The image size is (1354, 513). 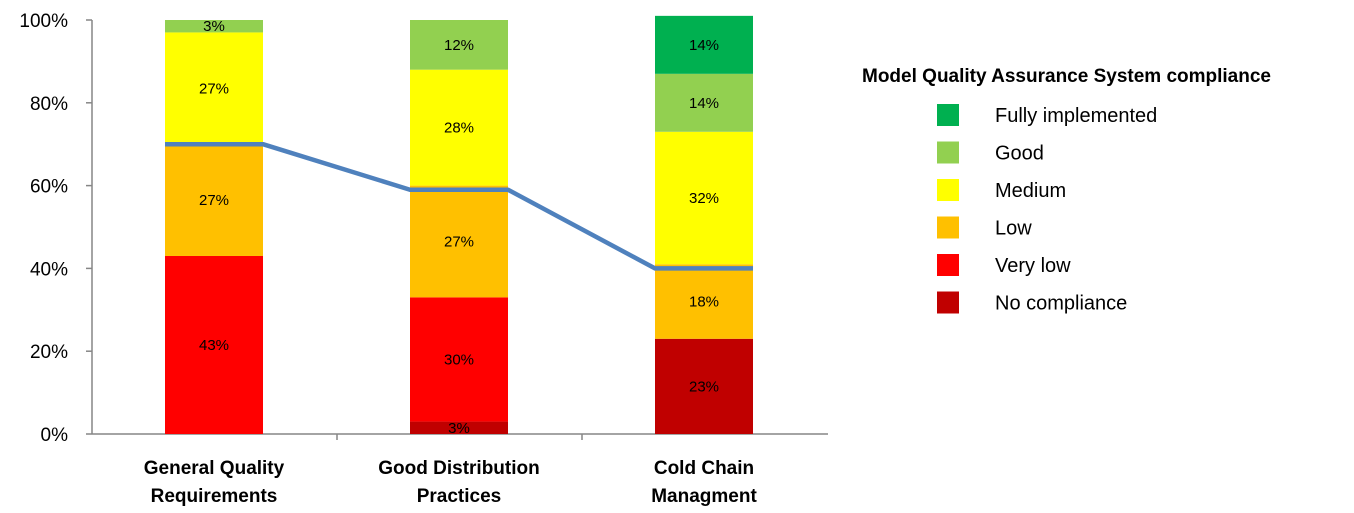 I want to click on data-label: 28%, so click(x=459, y=128).